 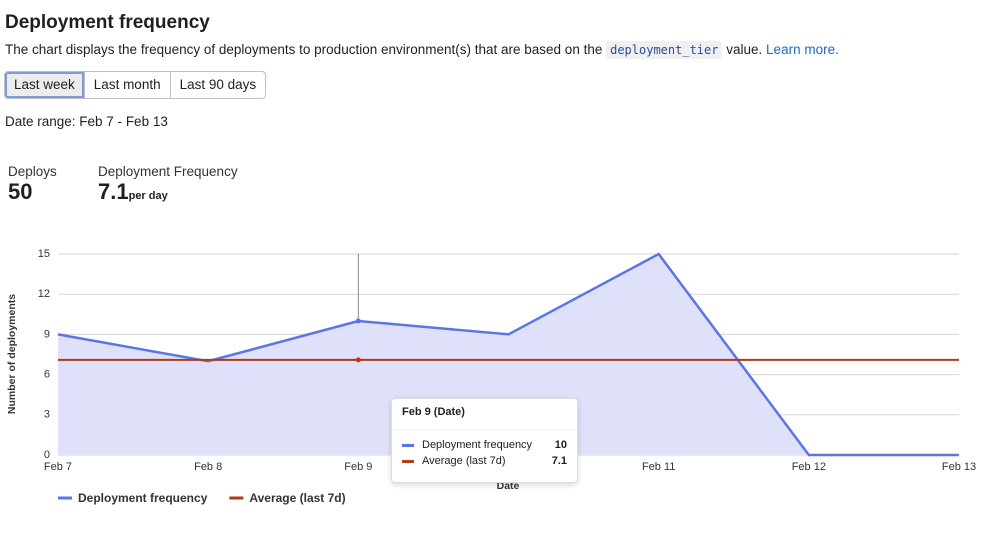 I want to click on y-tick-label: 12, so click(x=44, y=294).